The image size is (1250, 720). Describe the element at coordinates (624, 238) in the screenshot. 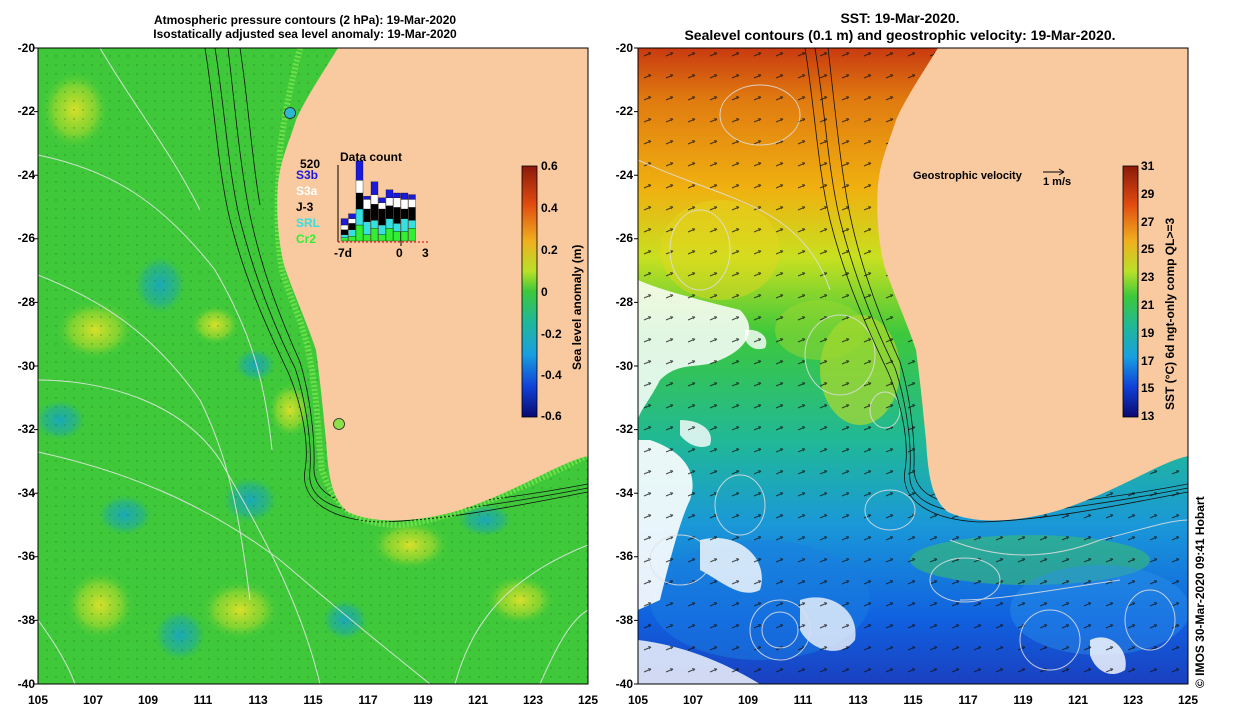

I see `right-y-label: -26` at that location.